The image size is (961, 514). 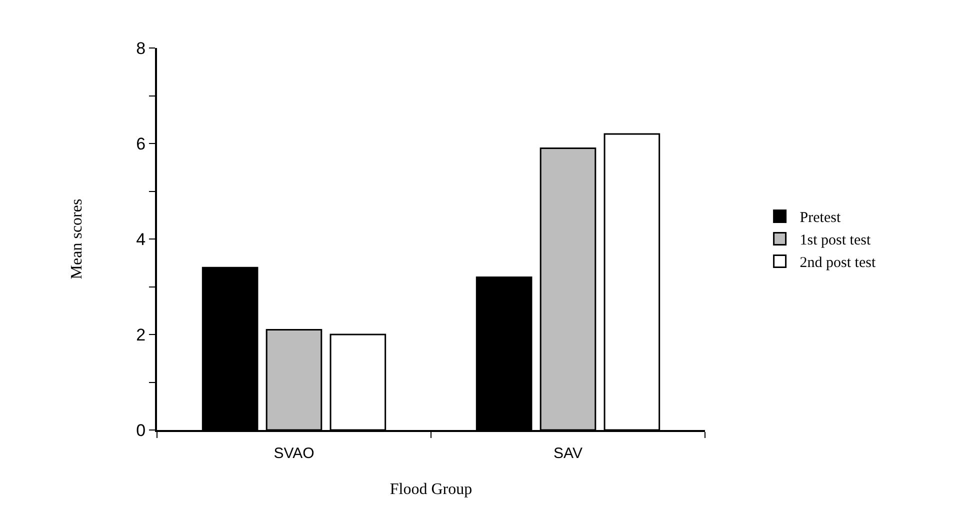 I want to click on legend-label: Pretest, so click(x=821, y=218).